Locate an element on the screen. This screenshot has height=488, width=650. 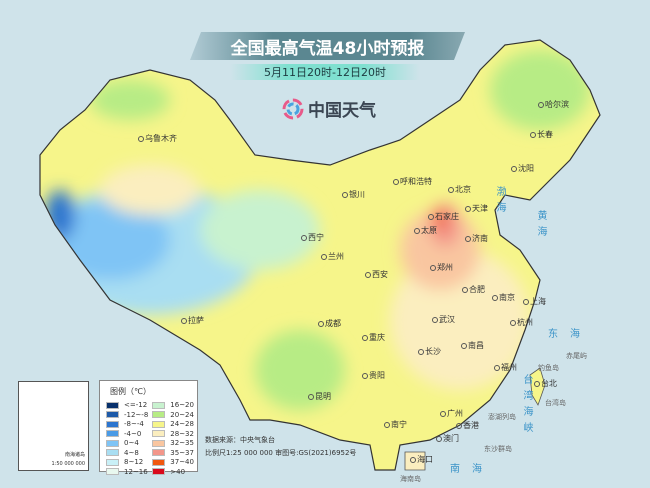
legend-label: >40 is located at coordinates (178, 471).